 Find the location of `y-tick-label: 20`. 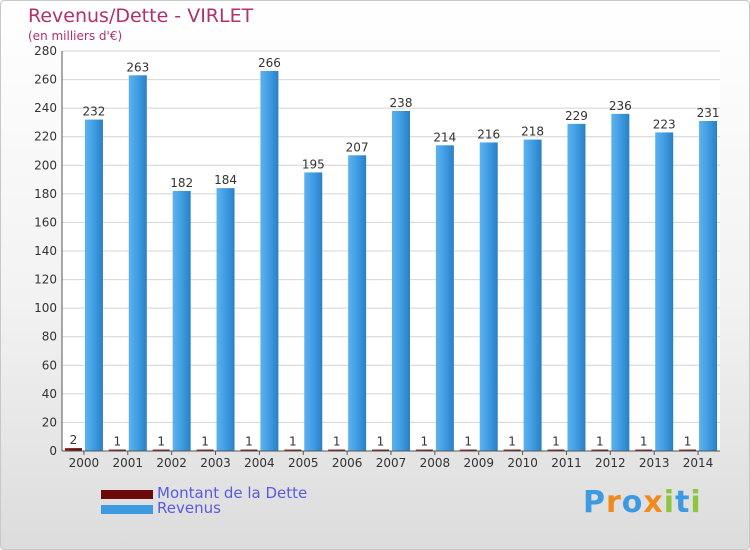

y-tick-label: 20 is located at coordinates (49, 422).